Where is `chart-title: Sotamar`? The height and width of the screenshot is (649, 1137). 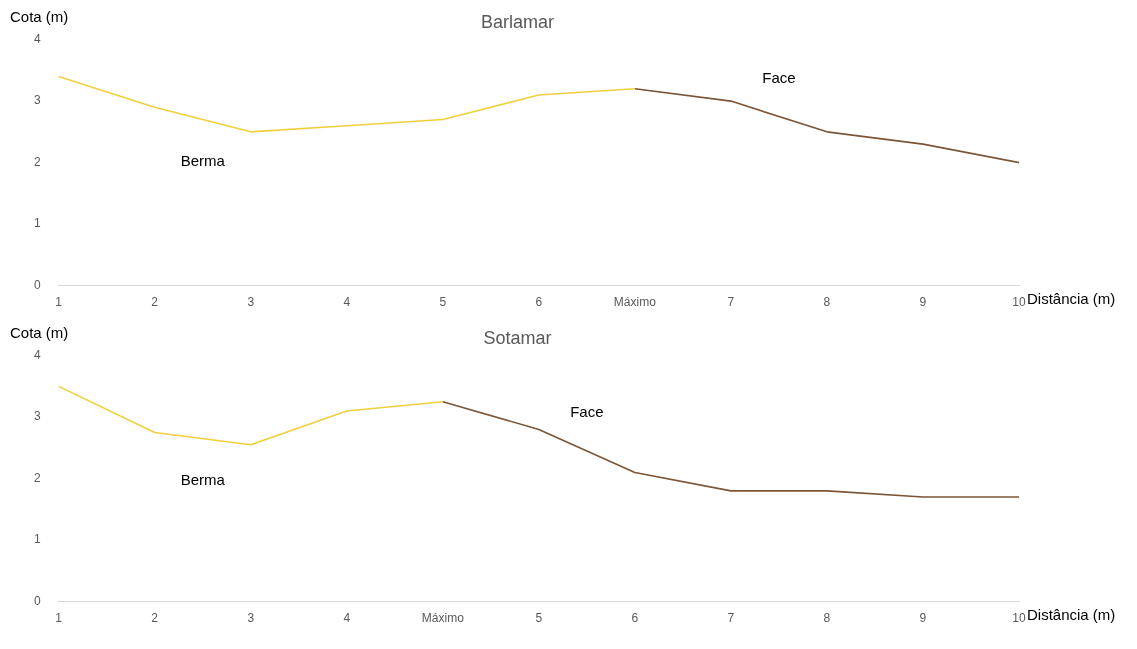
chart-title: Sotamar is located at coordinates (517, 337).